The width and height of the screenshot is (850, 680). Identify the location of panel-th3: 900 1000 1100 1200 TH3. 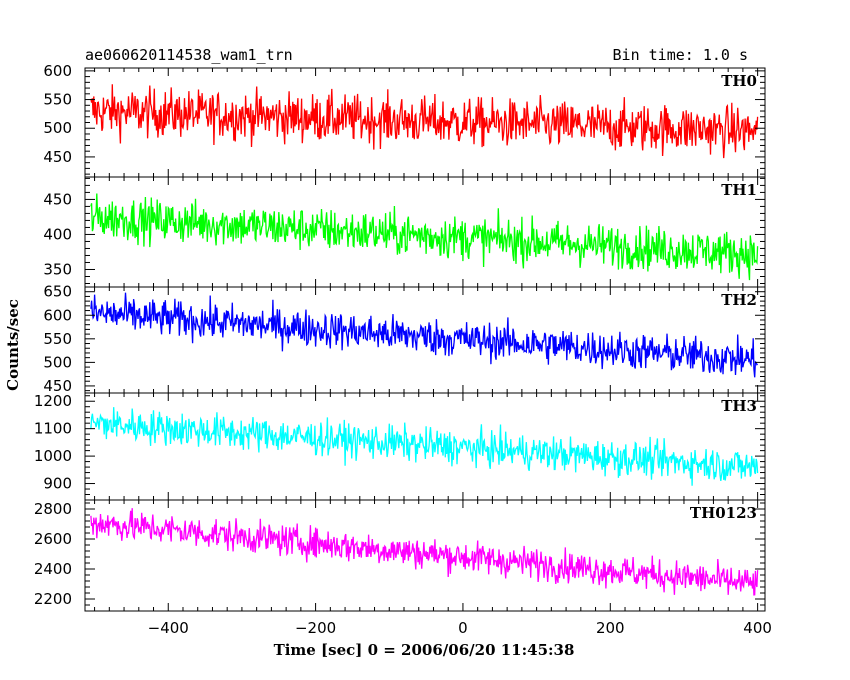
(400, 446).